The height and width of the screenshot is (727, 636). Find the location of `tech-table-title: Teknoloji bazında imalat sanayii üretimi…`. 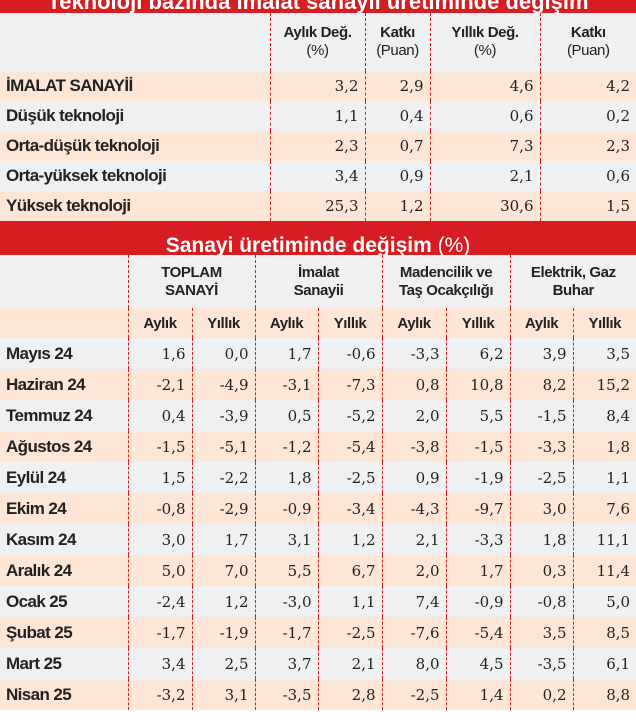

tech-table-title: Teknoloji bazında imalat sanayii üretimi… is located at coordinates (318, 6).